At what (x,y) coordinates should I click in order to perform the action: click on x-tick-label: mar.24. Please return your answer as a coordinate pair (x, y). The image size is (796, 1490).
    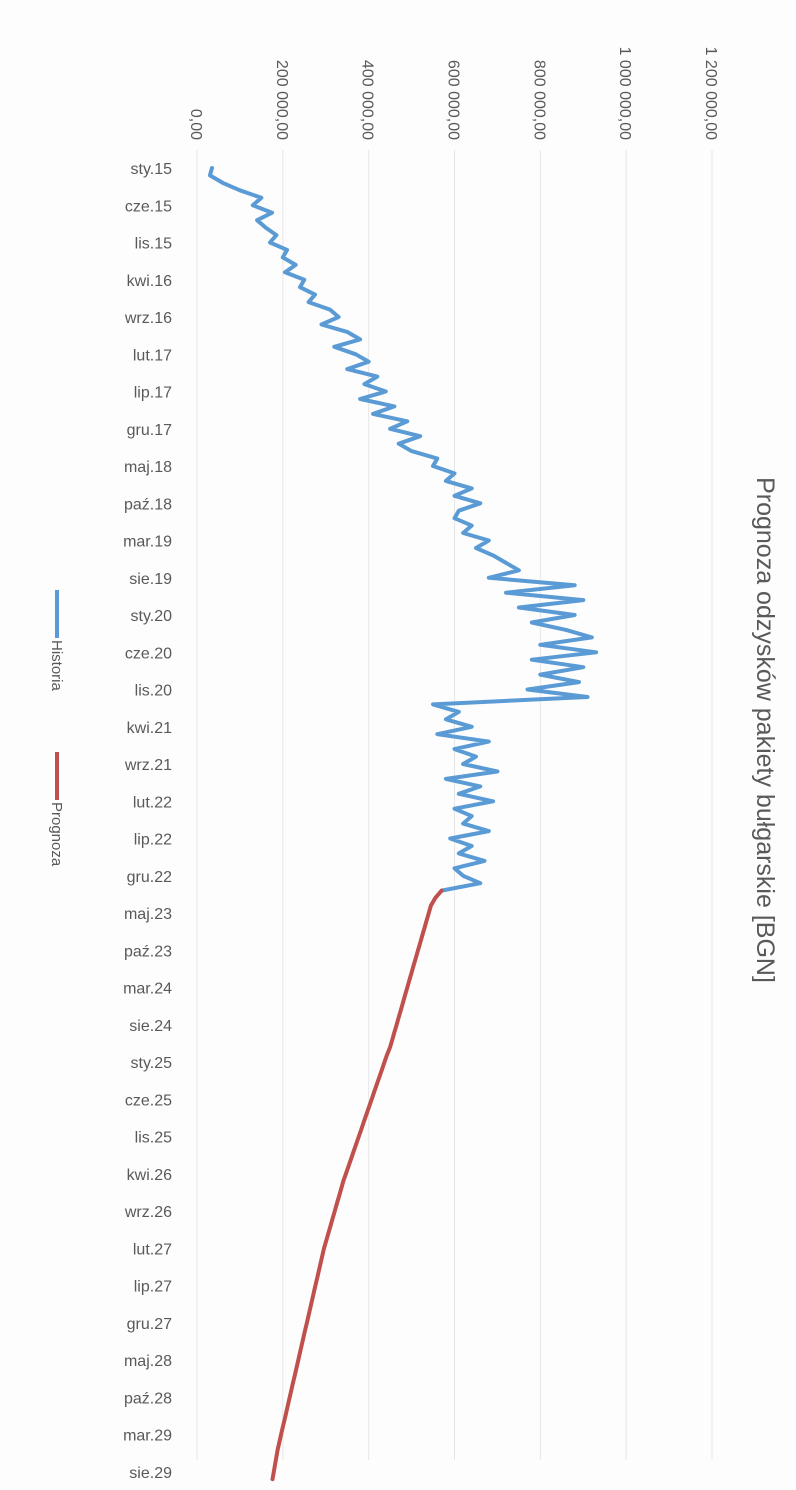
    Looking at the image, I should click on (147, 989).